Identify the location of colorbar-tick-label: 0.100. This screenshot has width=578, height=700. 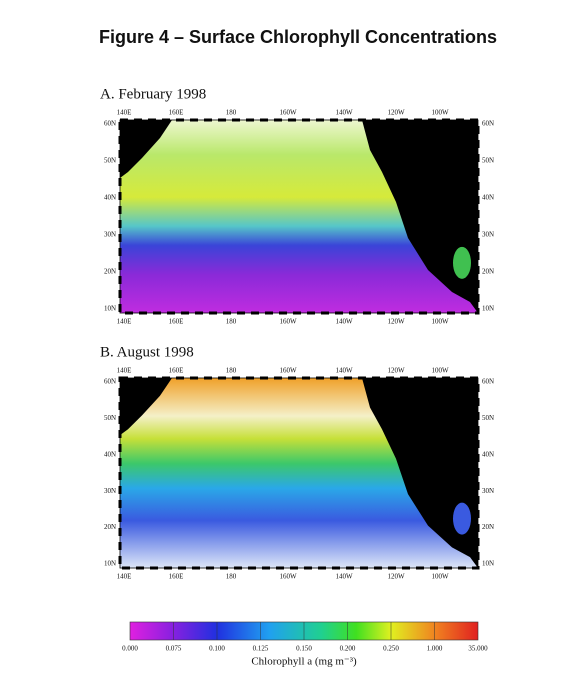
(217, 649).